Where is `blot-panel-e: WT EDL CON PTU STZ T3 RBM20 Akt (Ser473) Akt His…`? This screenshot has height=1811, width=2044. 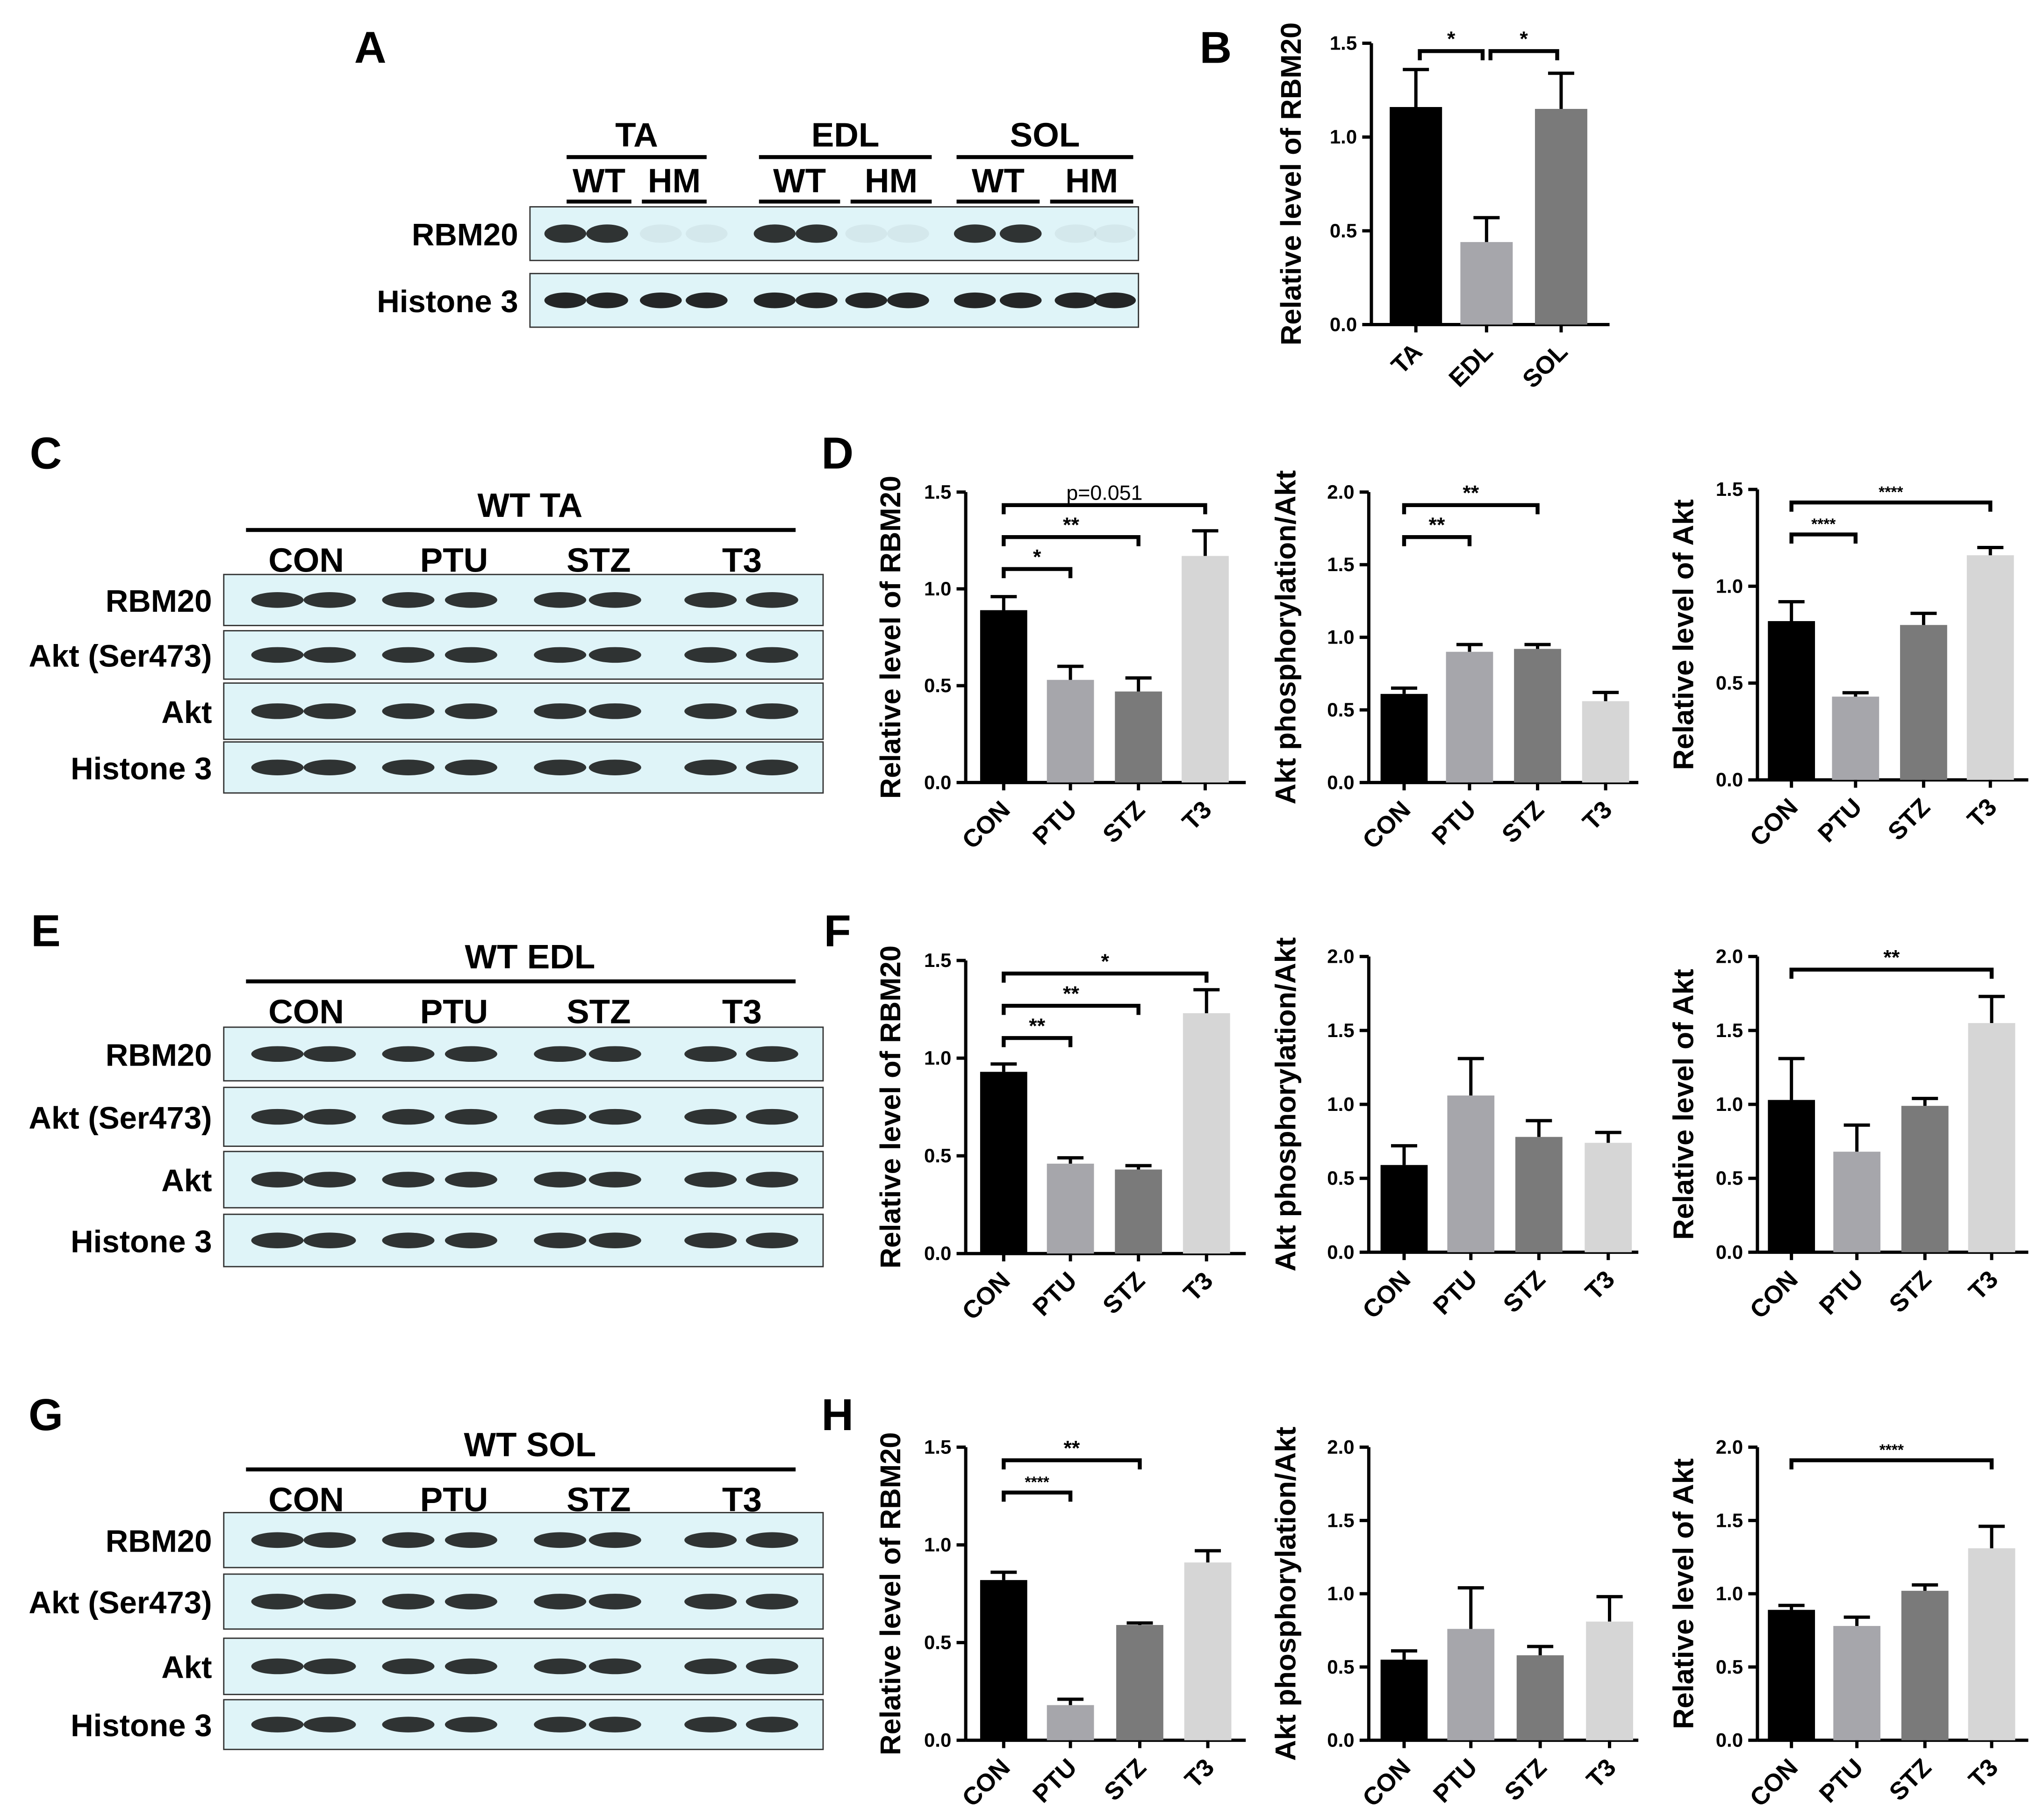
blot-panel-e: WT EDL CON PTU STZ T3 RBM20 Akt (Ser473) Akt His… is located at coordinates (426, 1102).